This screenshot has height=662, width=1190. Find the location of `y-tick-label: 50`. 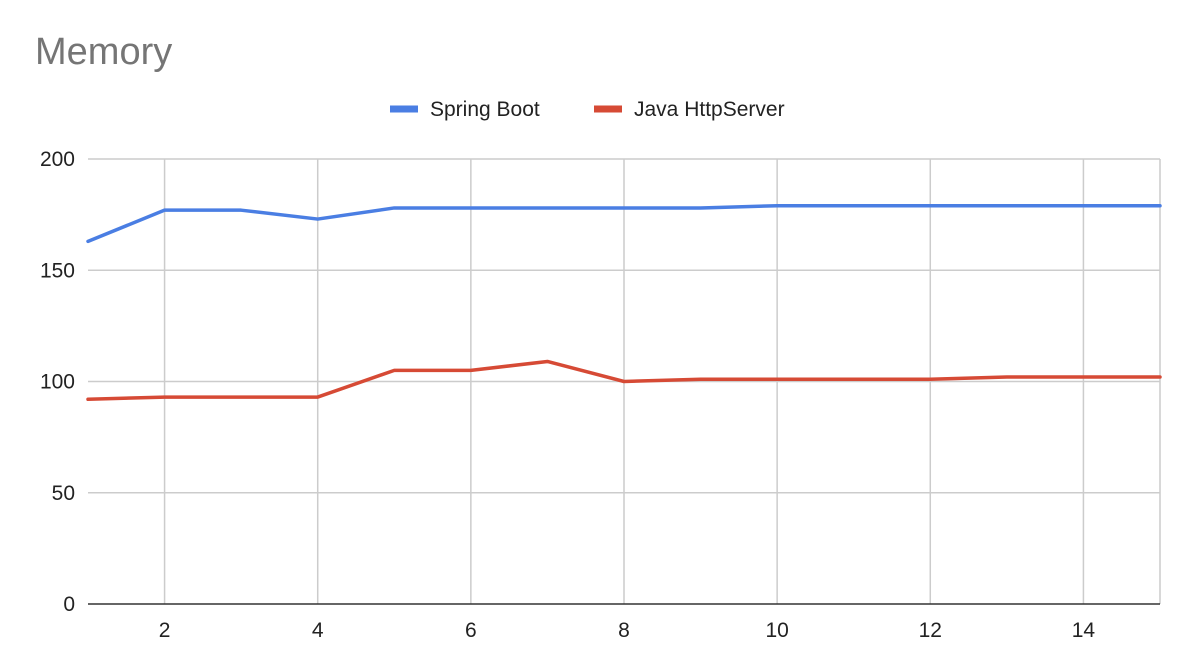

y-tick-label: 50 is located at coordinates (63, 493).